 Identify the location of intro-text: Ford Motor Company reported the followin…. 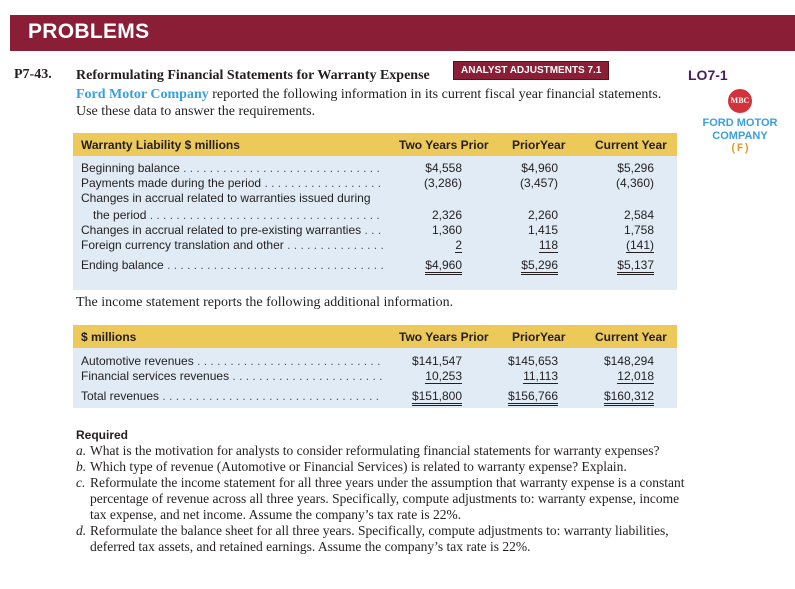
(376, 103).